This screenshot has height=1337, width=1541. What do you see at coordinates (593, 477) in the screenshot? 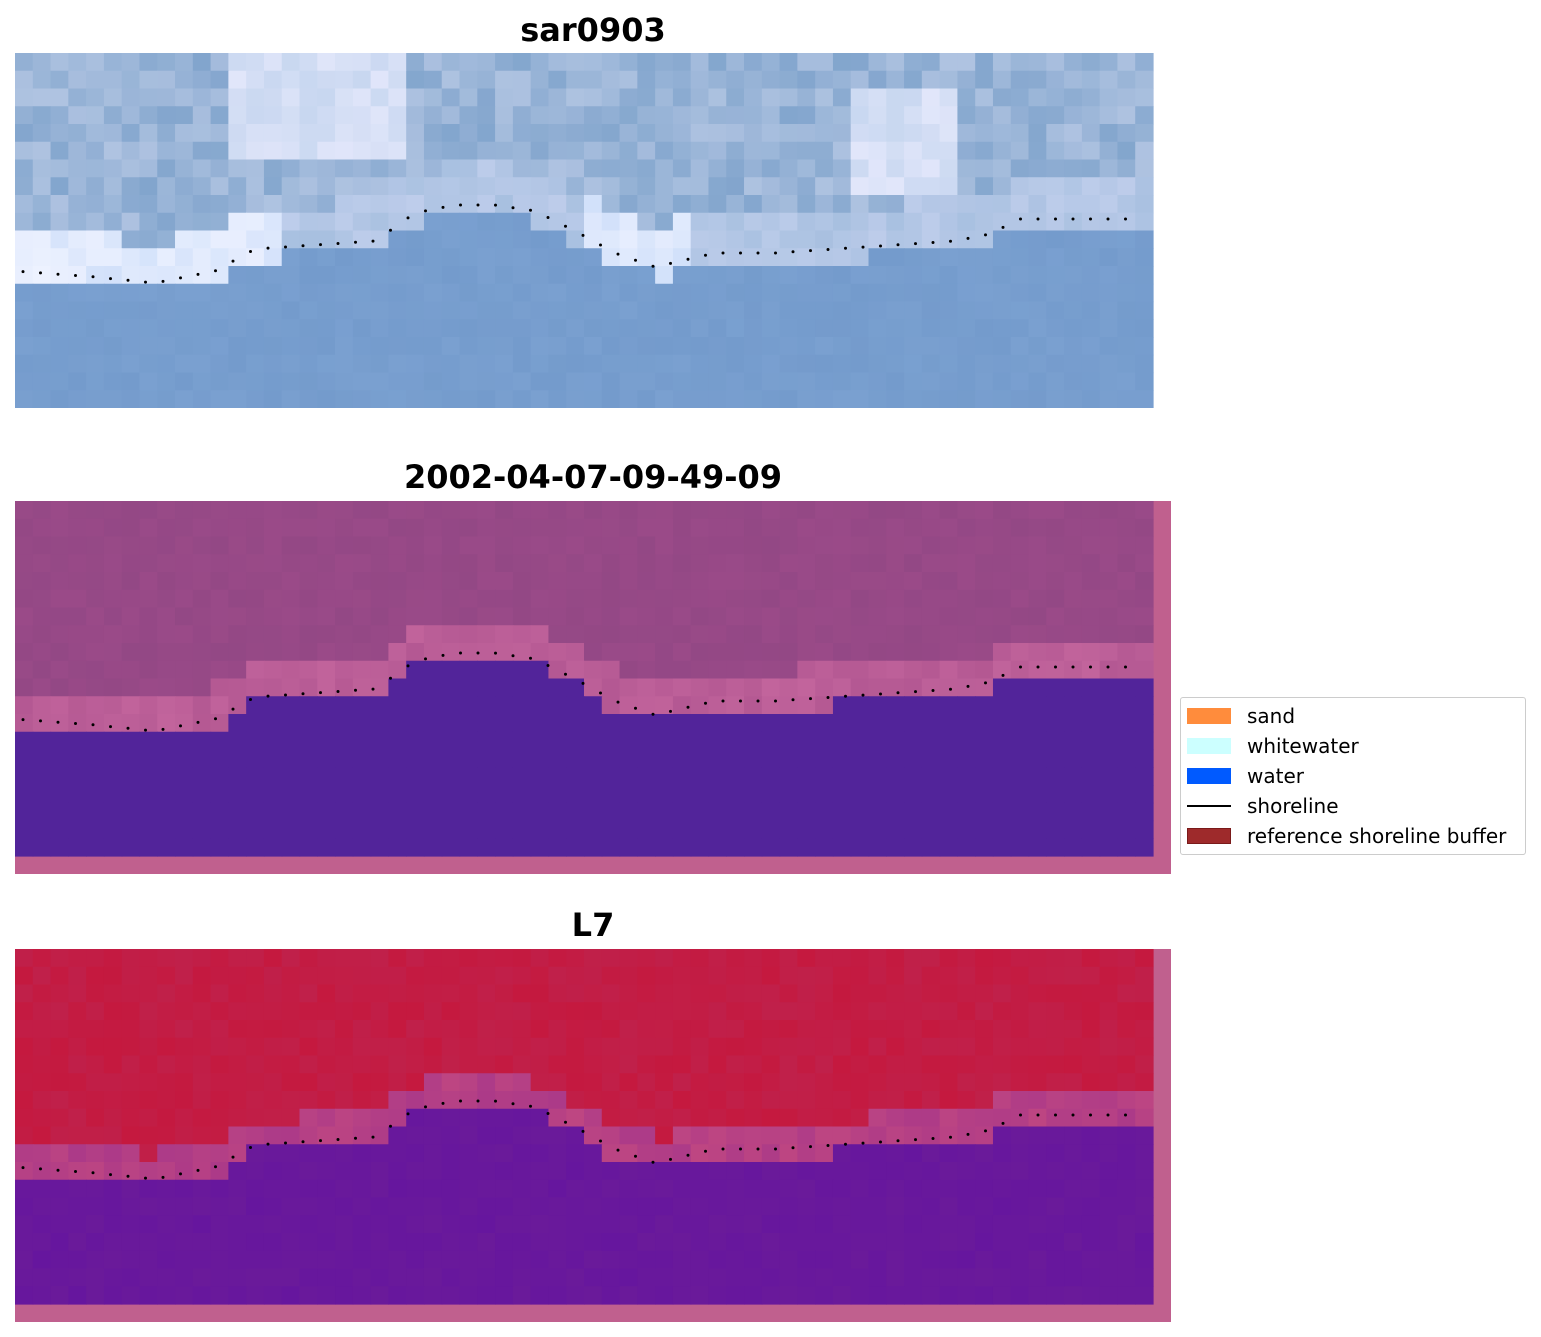
I see `panel-title-2: 2002-04-07-09-49-09` at bounding box center [593, 477].